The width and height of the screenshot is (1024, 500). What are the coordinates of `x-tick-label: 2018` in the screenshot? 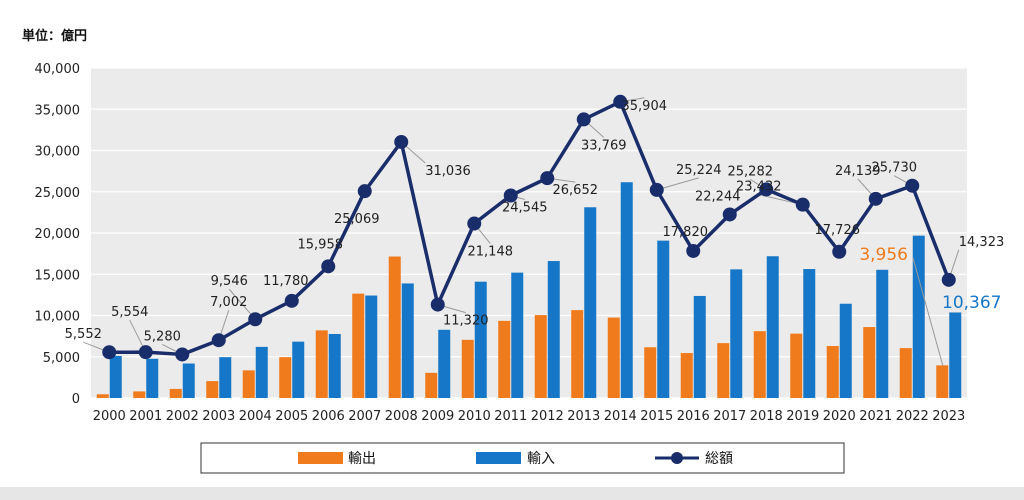 It's located at (766, 416).